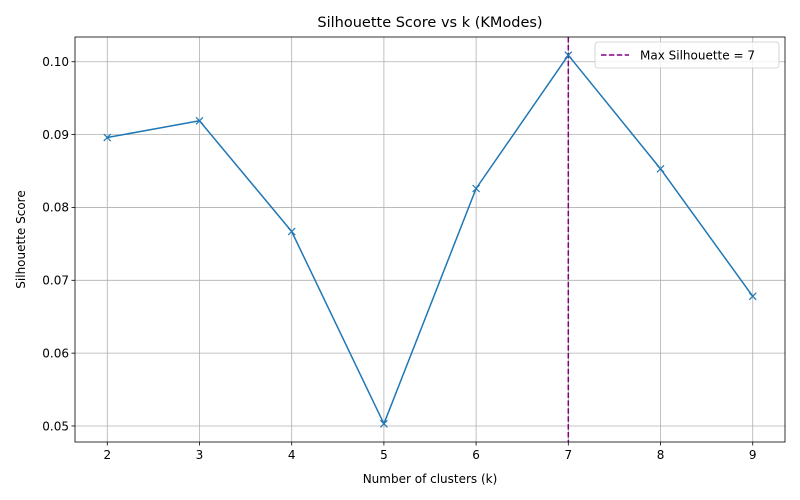 Image resolution: width=800 pixels, height=500 pixels. What do you see at coordinates (429, 23) in the screenshot?
I see `chart-title: Silhouette Score vs k (KModes)` at bounding box center [429, 23].